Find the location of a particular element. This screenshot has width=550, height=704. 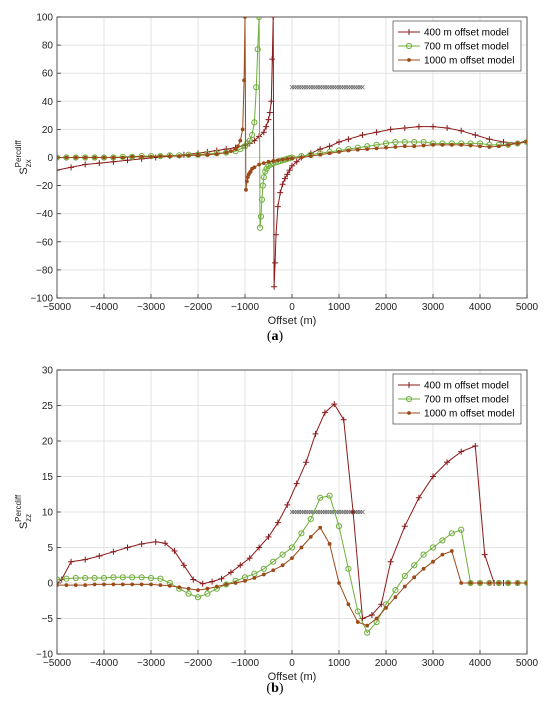

y-tick-label: −100 is located at coordinates (41, 299).